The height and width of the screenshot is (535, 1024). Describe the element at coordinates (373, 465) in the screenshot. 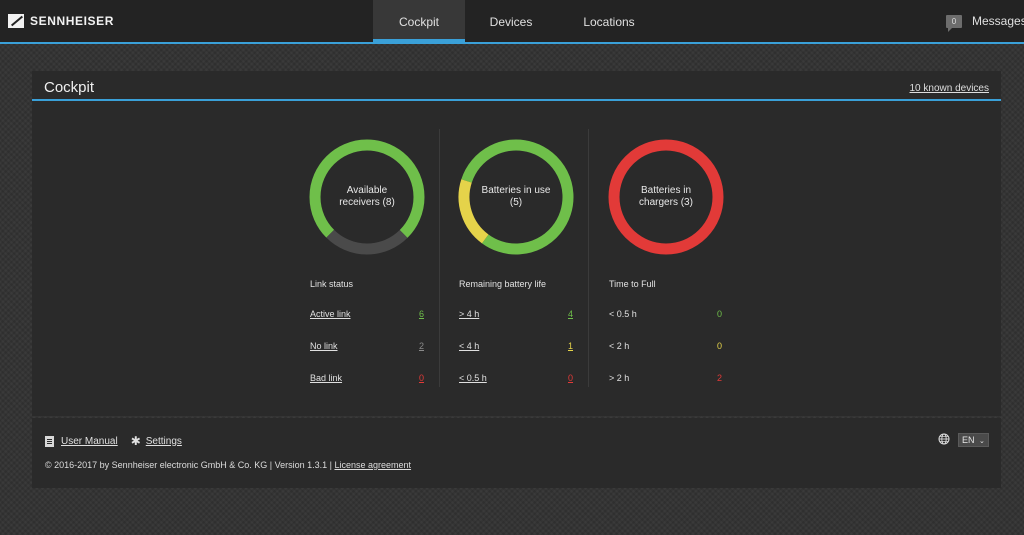

I see `license-agreement-link: License agreement` at that location.